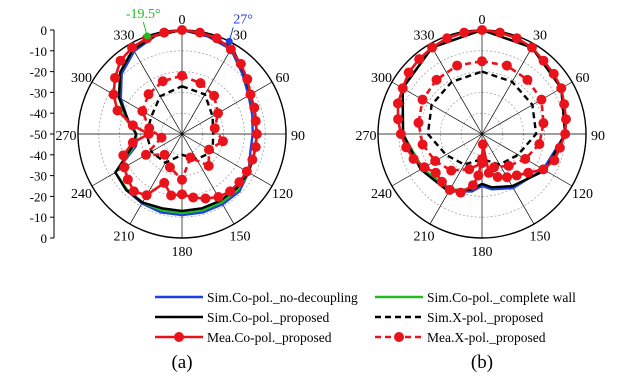  Describe the element at coordinates (424, 236) in the screenshot. I see `angle-tick-label: 210` at that location.